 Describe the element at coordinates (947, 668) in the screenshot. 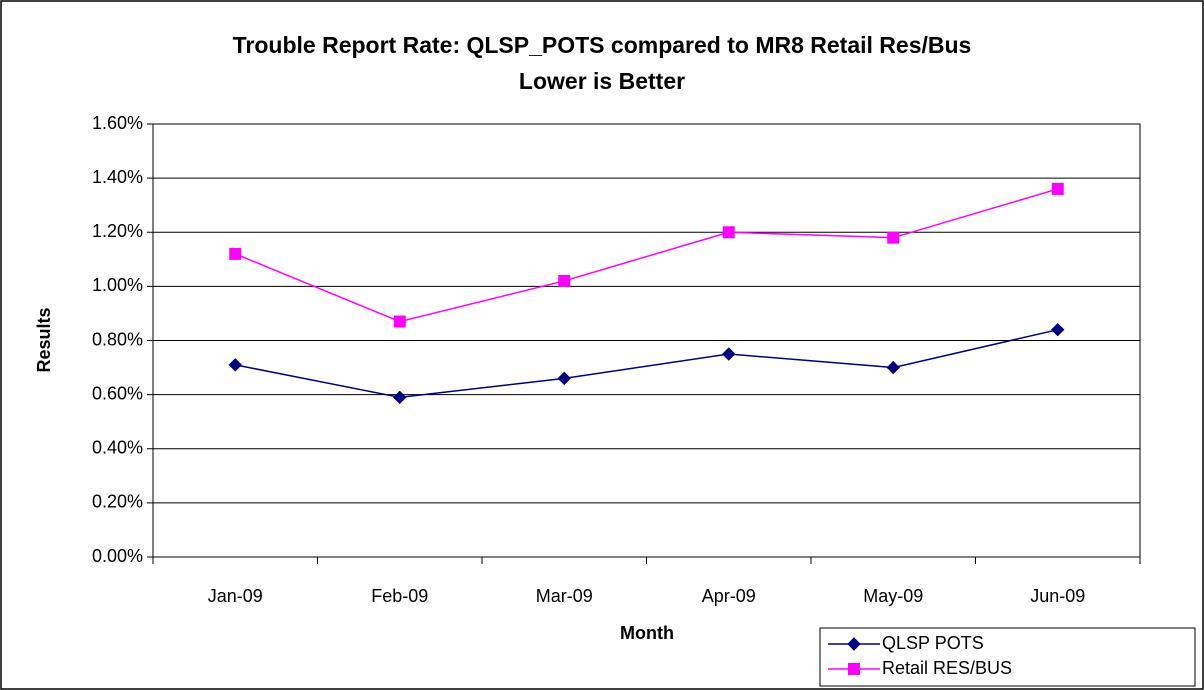

I see `legend-label: Retail RES/BUS` at that location.